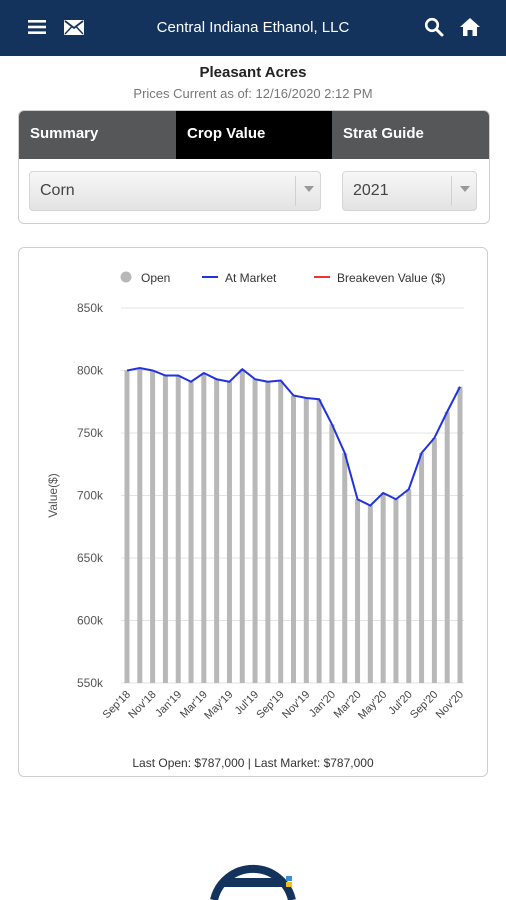 This screenshot has width=506, height=900. I want to click on app-title: Central Indiana Ethanol, LLC, so click(253, 27).